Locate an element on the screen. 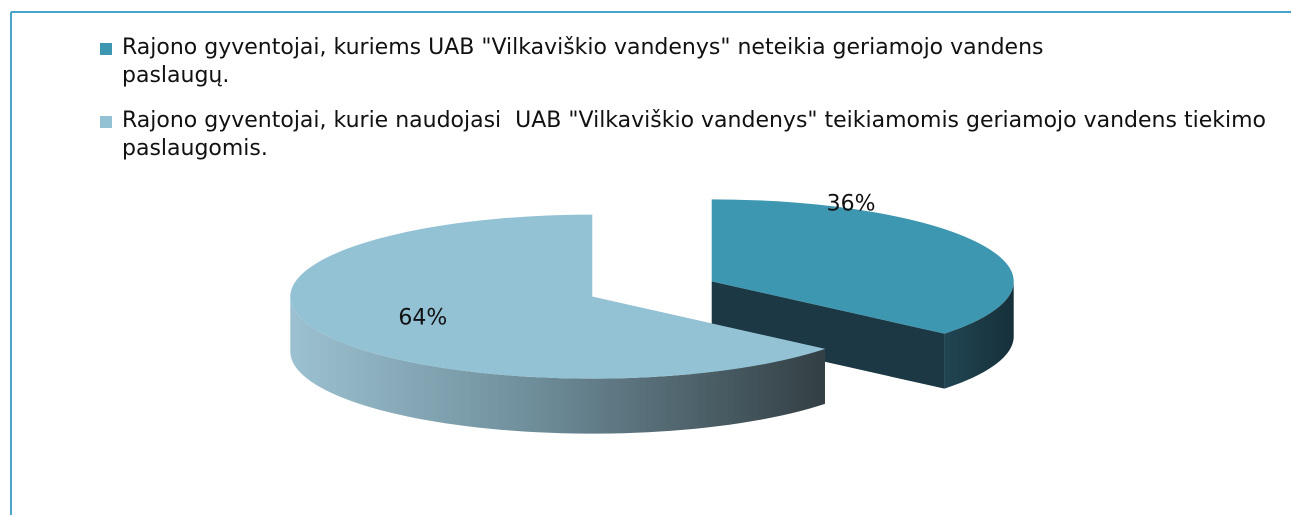 Image resolution: width=1291 pixels, height=515 pixels. data-label: 64% is located at coordinates (422, 317).